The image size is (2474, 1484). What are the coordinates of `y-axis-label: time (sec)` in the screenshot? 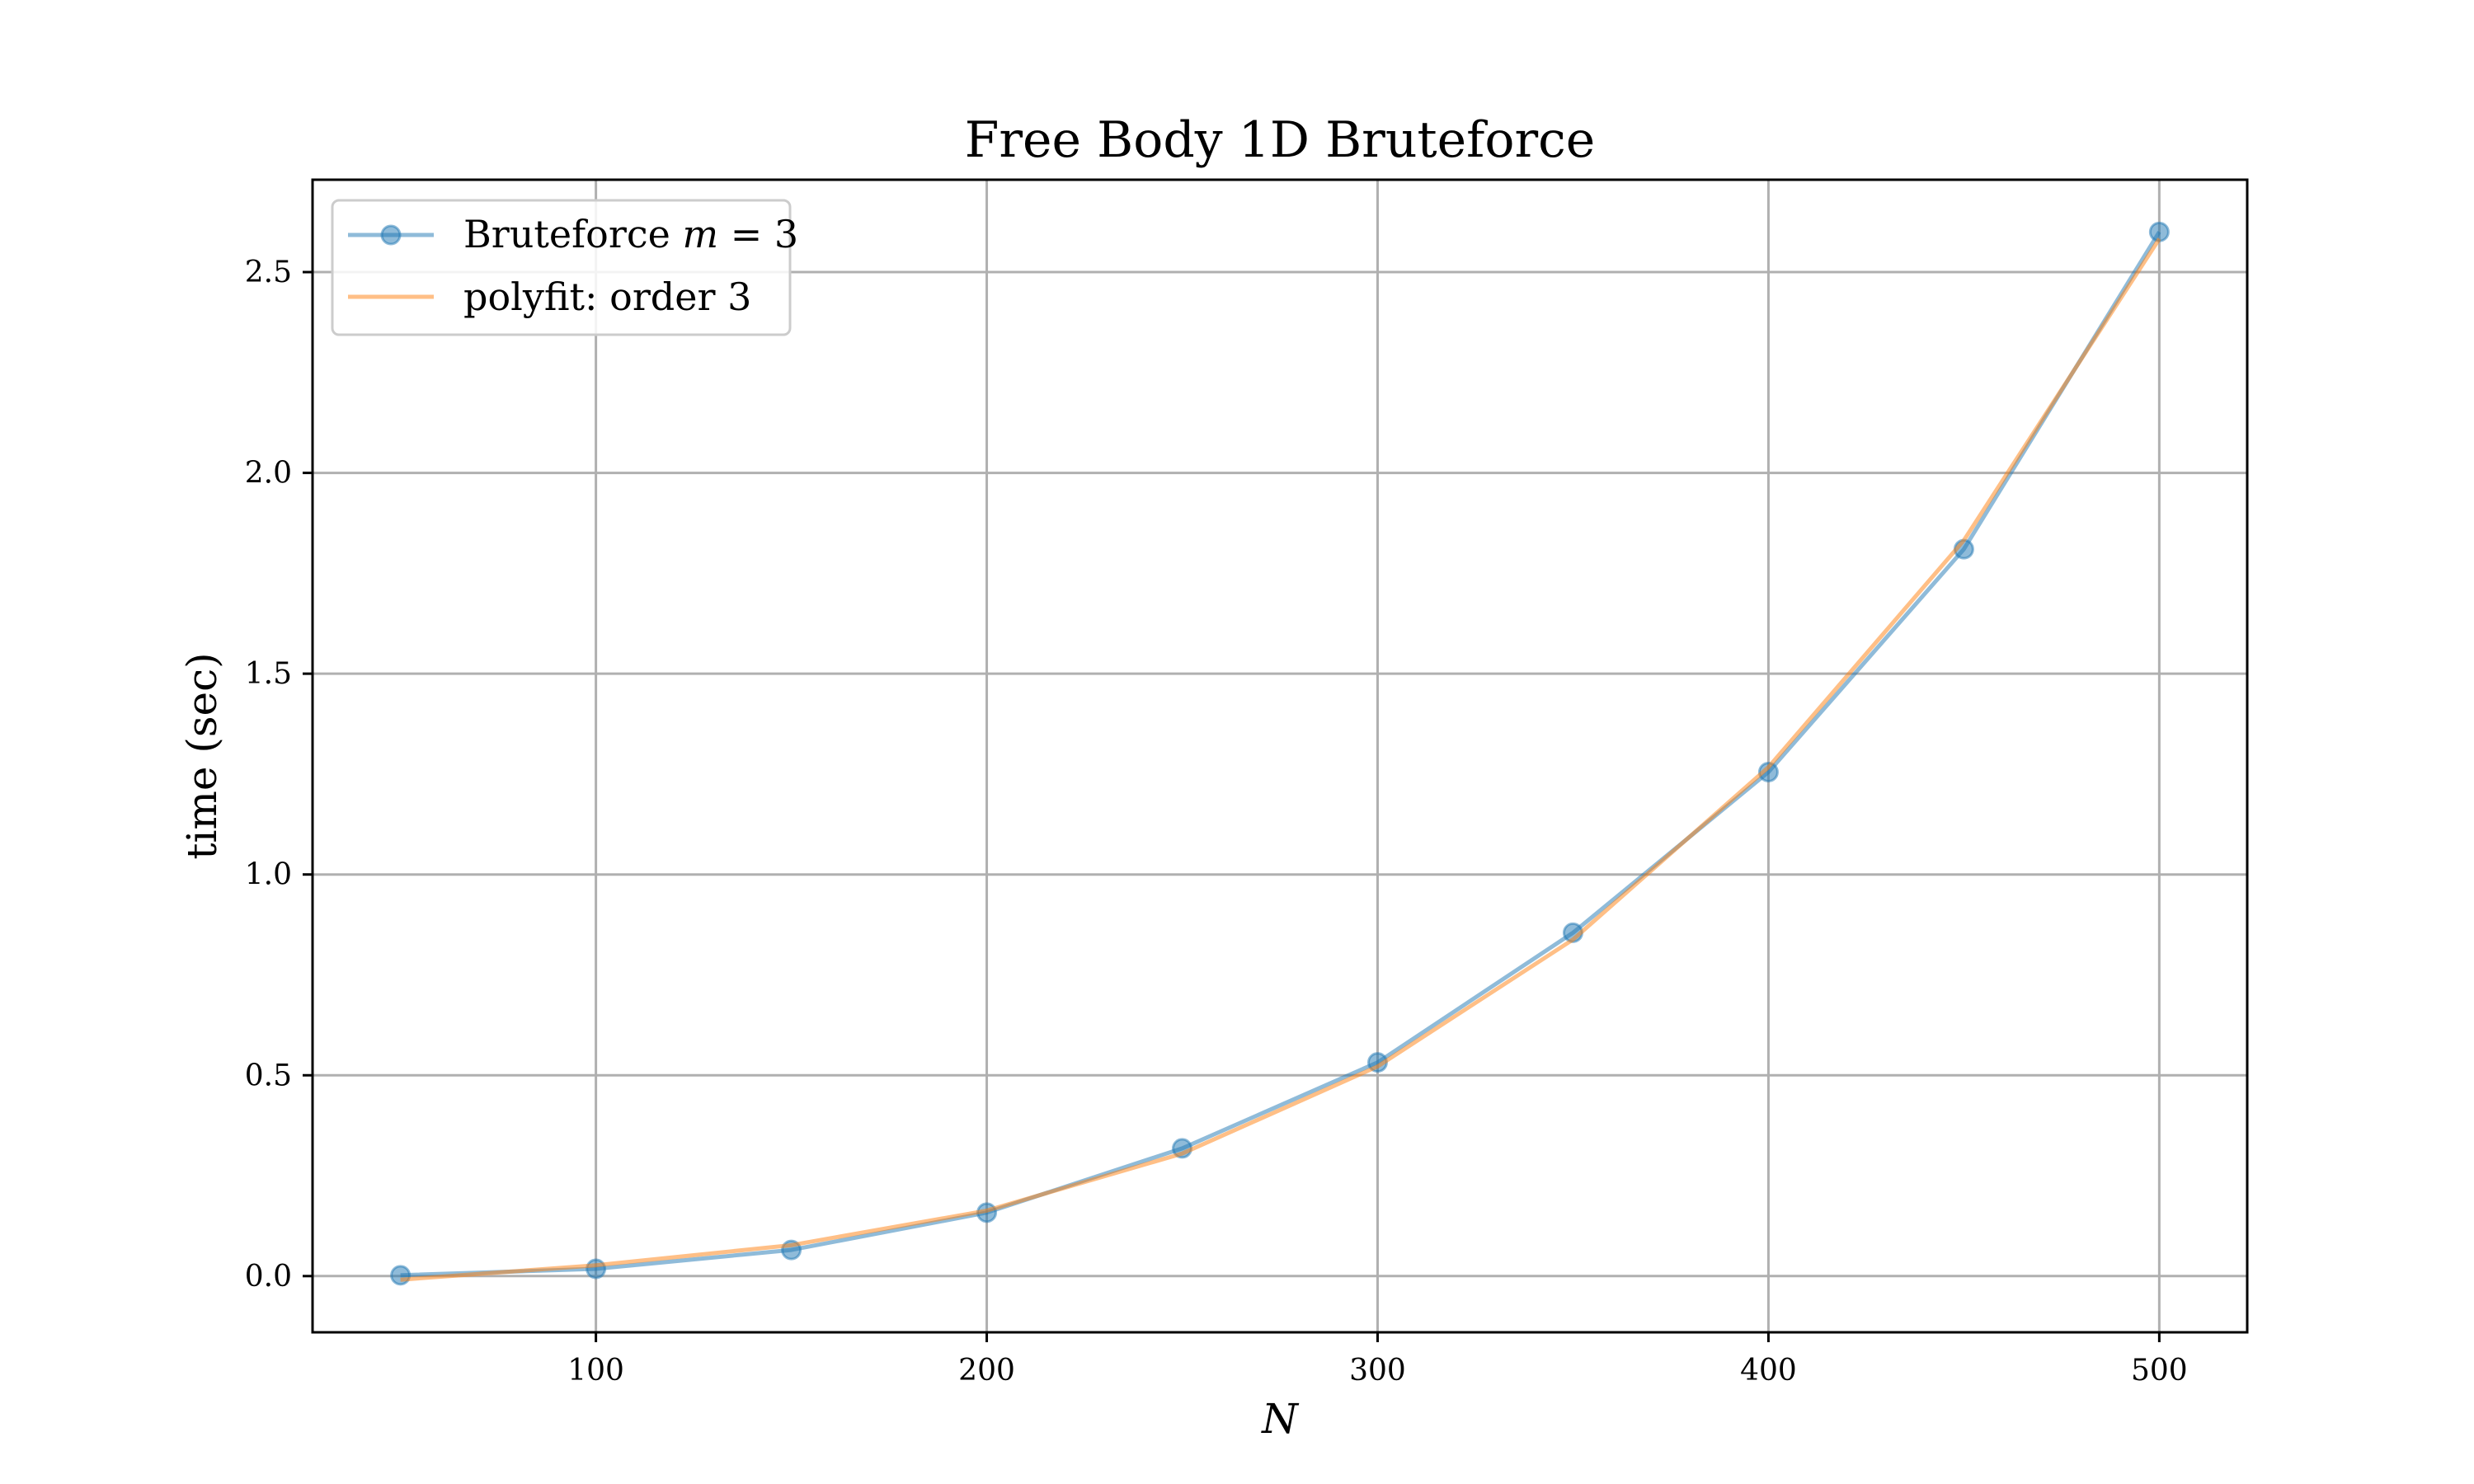 It's located at (202, 755).